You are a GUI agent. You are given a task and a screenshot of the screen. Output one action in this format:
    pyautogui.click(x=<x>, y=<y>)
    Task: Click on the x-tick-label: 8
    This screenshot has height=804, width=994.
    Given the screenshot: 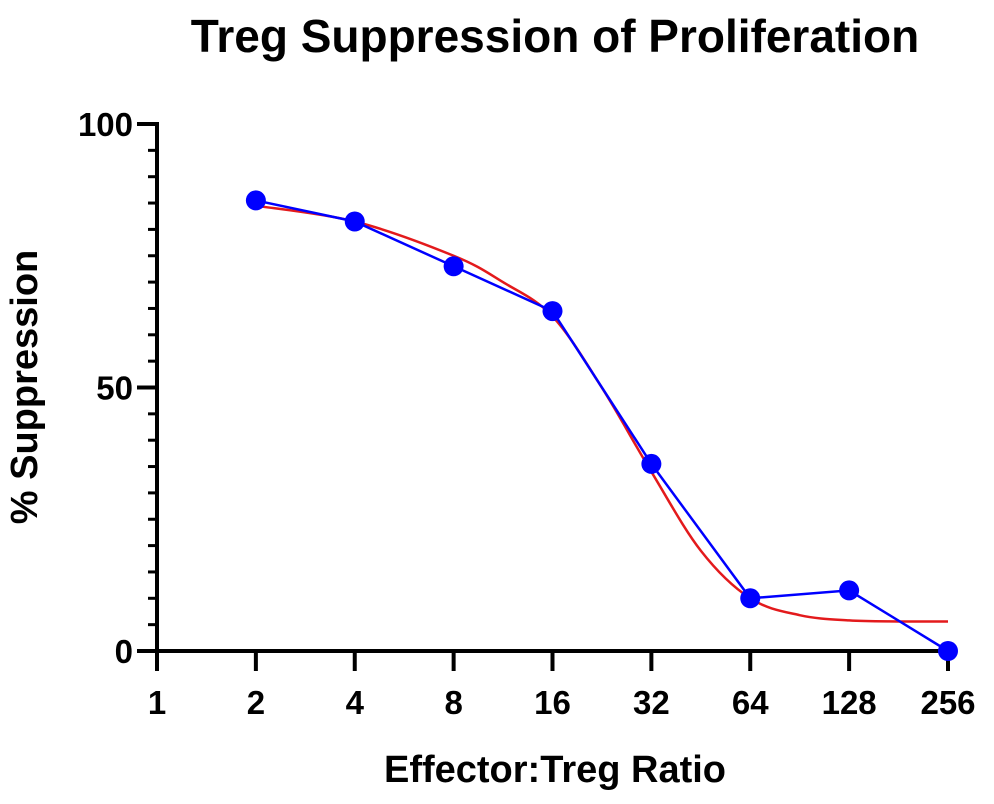 What is the action you would take?
    pyautogui.click(x=453, y=702)
    